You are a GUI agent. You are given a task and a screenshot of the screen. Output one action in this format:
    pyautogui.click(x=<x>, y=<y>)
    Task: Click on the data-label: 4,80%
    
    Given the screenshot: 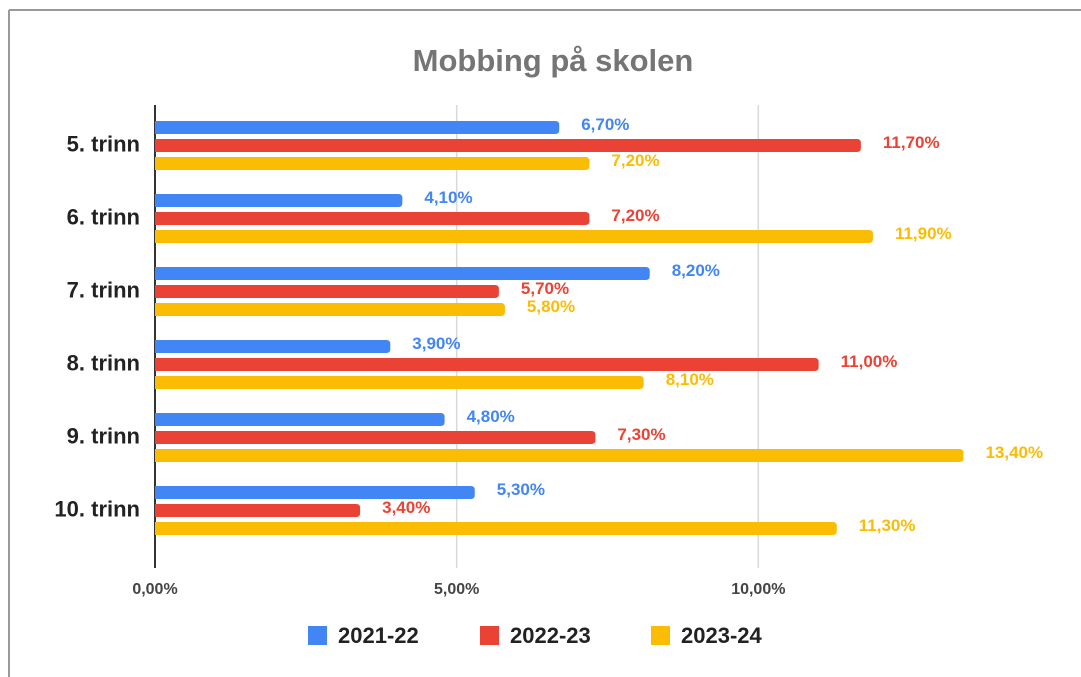 What is the action you would take?
    pyautogui.click(x=491, y=416)
    